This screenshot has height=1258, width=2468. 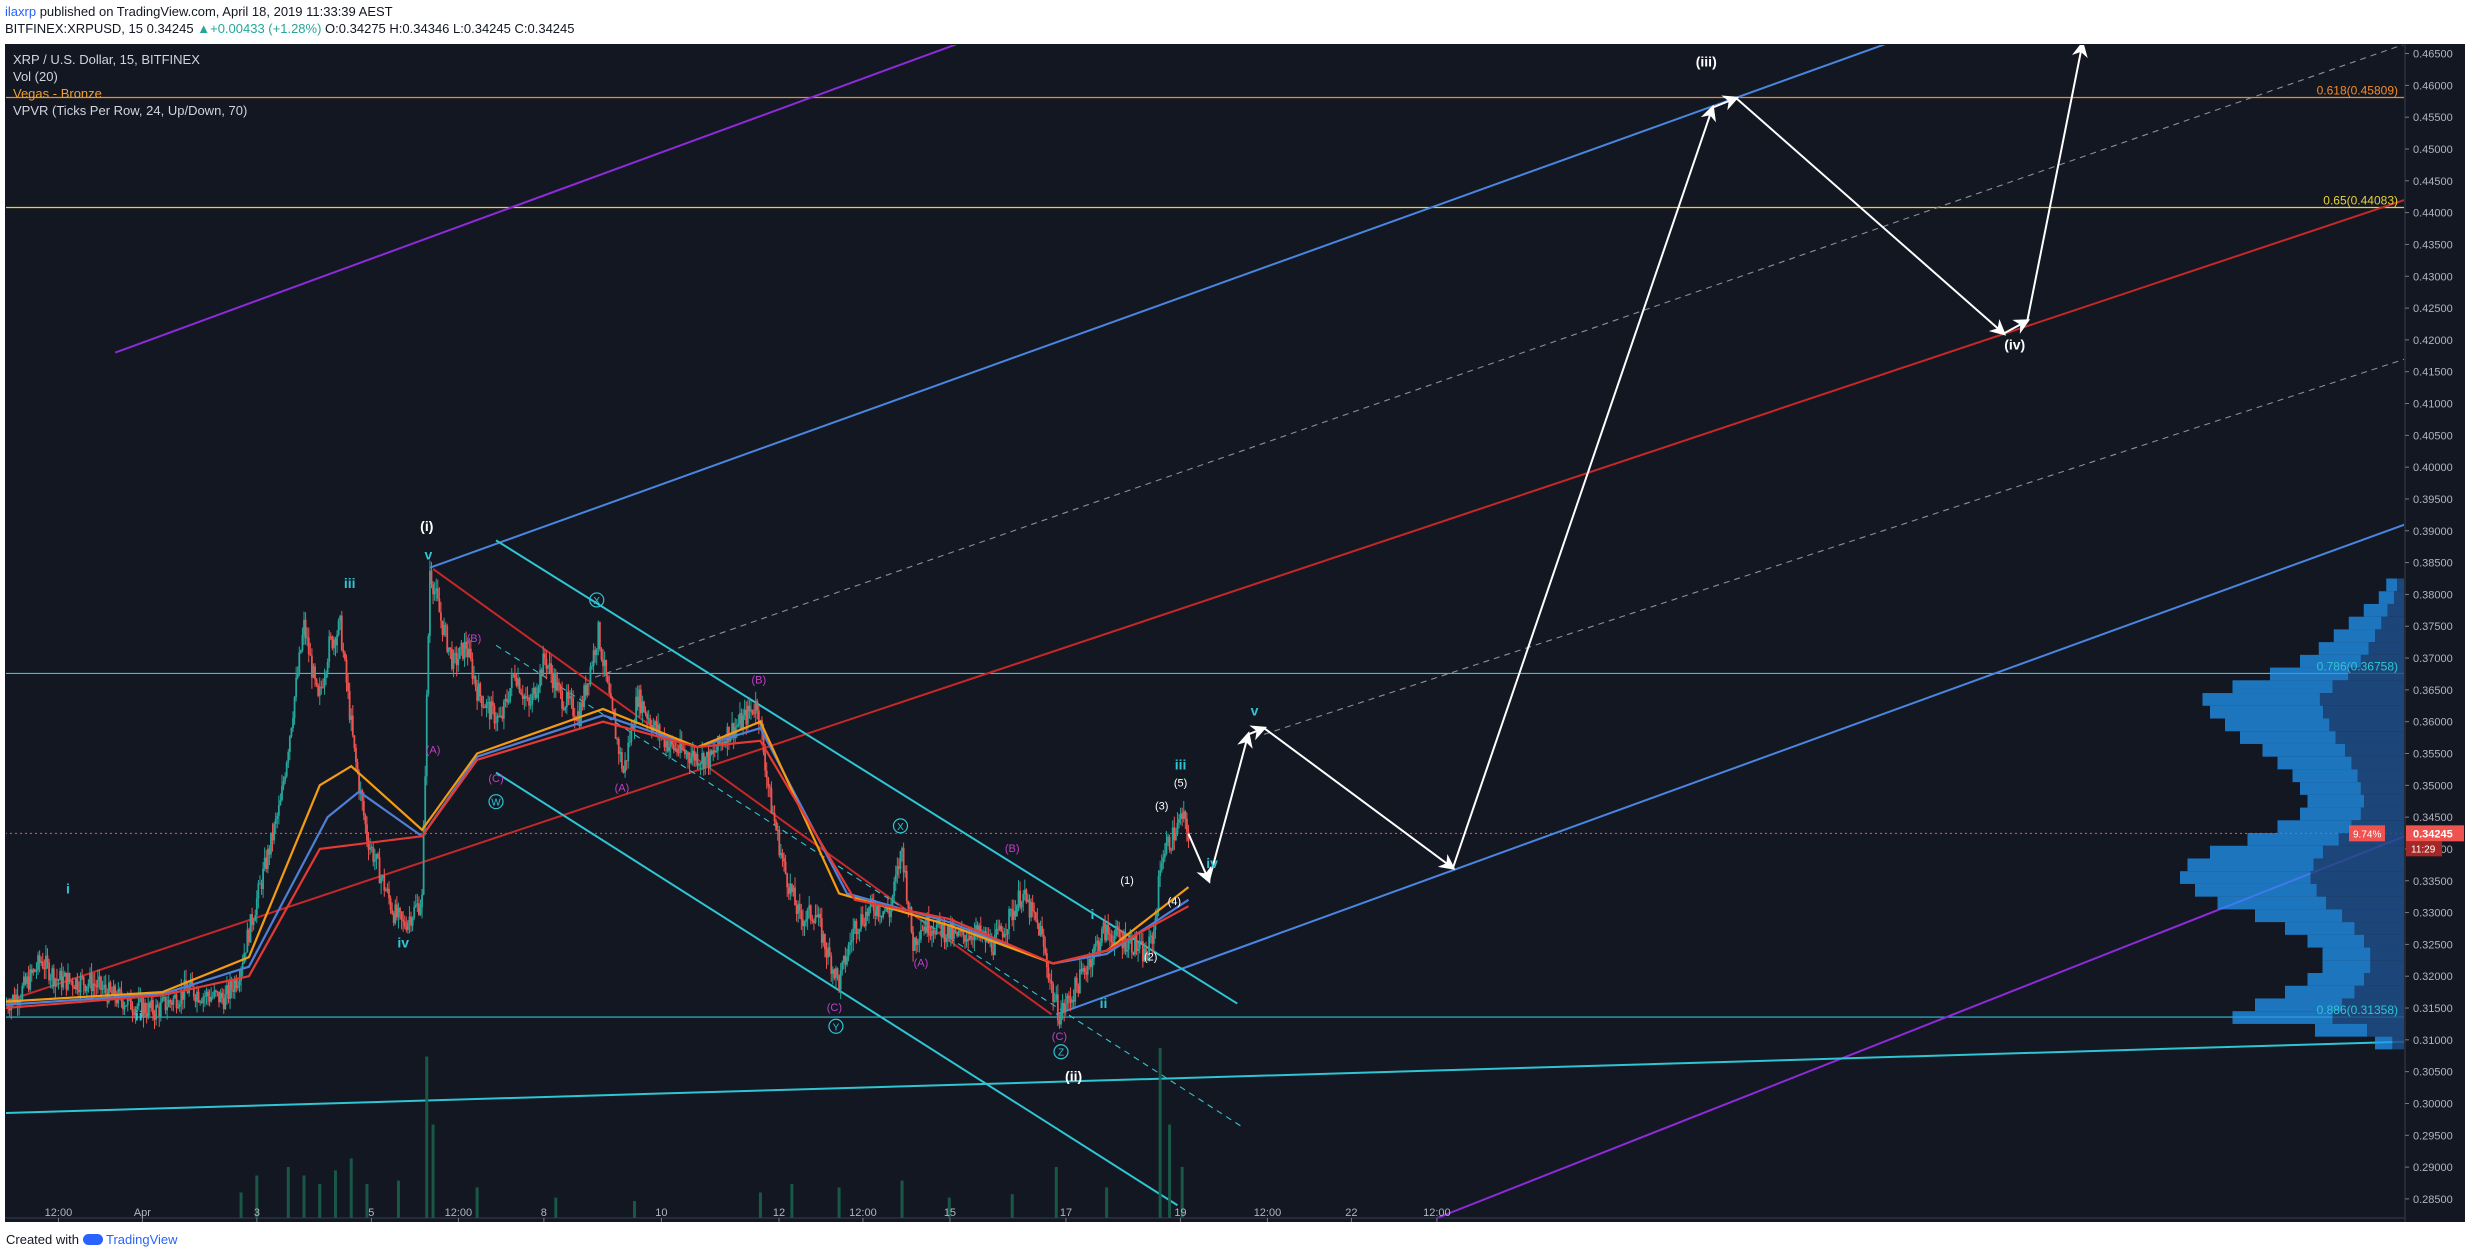 I want to click on tradingview-brand: TradingView, so click(x=130, y=1239).